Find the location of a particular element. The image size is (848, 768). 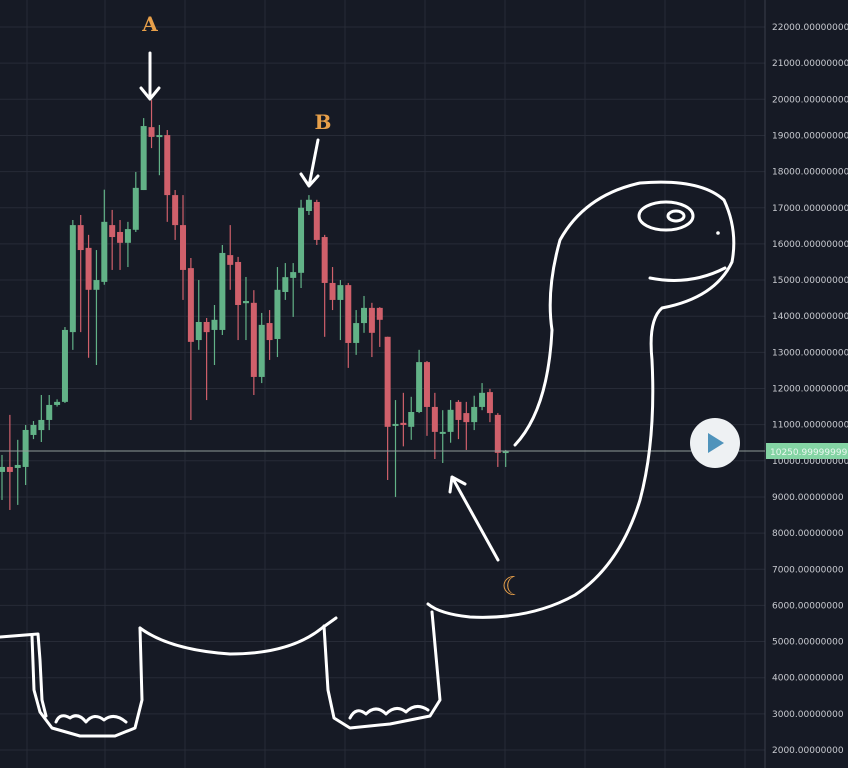

last-price-badge is located at coordinates (807, 451).